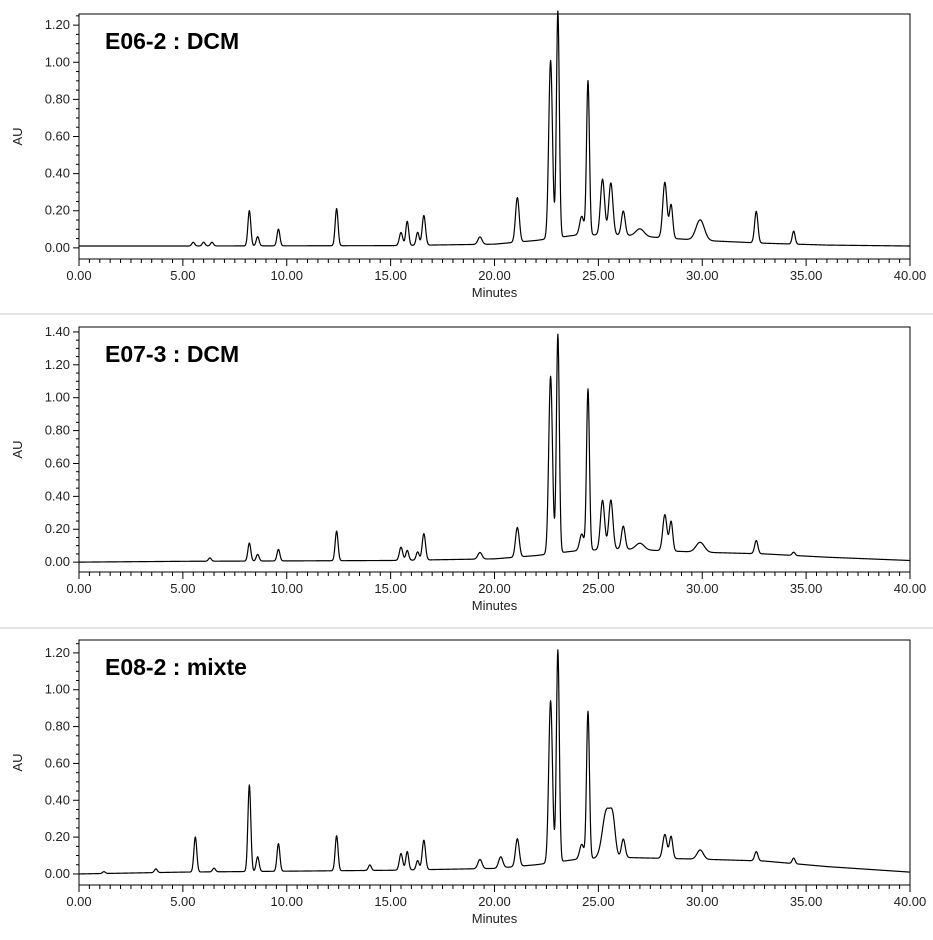  Describe the element at coordinates (172, 41) in the screenshot. I see `panel-title: E06-2 : DCM` at that location.